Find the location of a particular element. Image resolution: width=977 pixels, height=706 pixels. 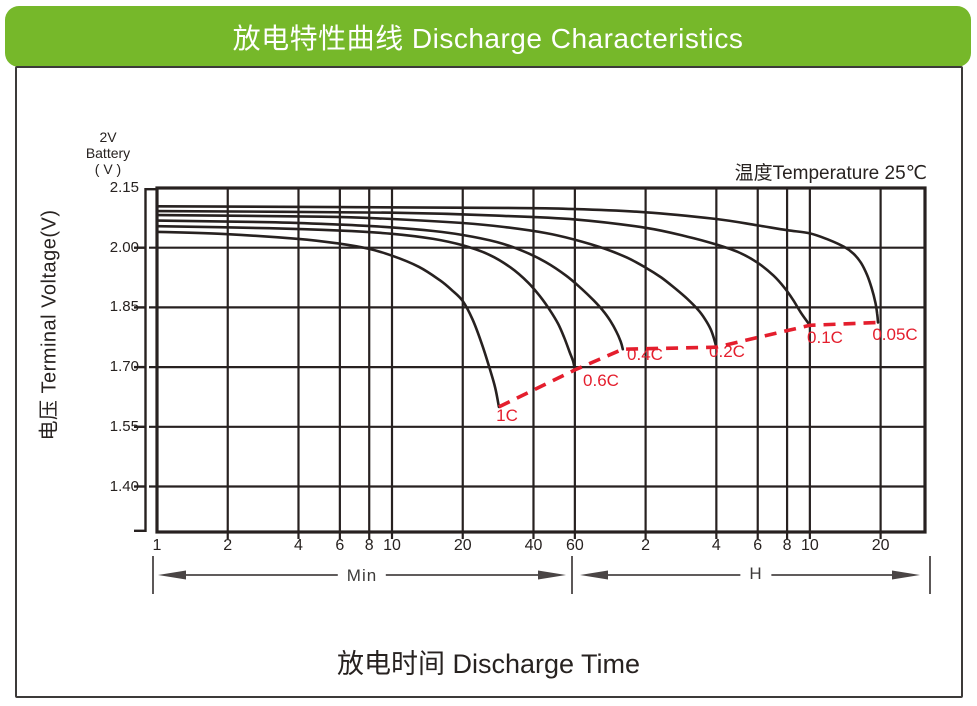

header-banner: 放电特性曲线 Discharge Characteristics is located at coordinates (488, 36).